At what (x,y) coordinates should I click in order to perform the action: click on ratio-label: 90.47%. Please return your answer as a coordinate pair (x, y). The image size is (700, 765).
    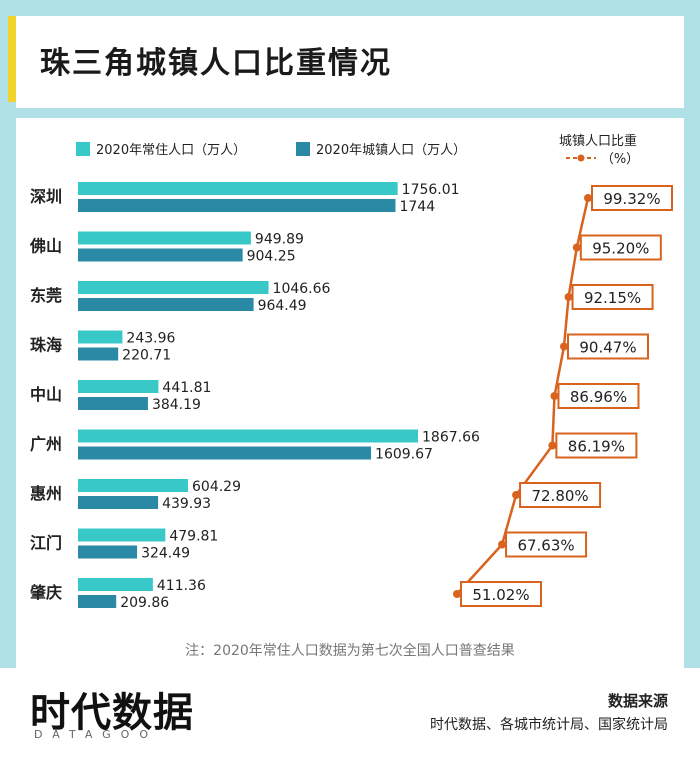
    Looking at the image, I should click on (607, 348).